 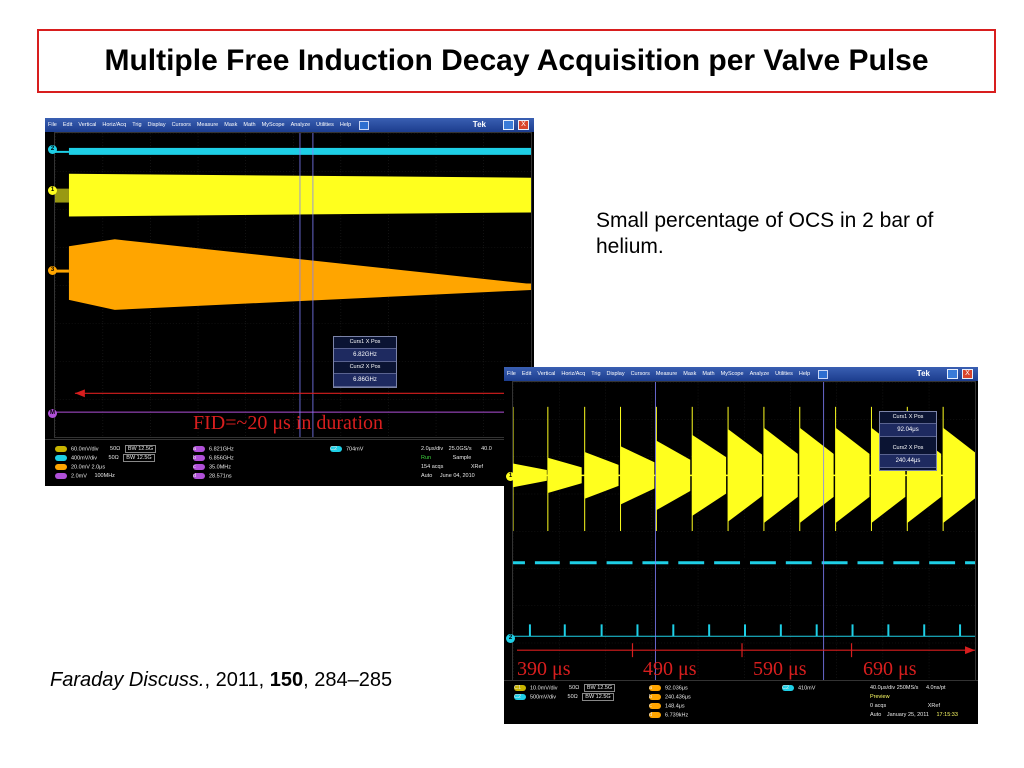 What do you see at coordinates (677, 715) in the screenshot?
I see `meas4-value: 6.739kHz` at bounding box center [677, 715].